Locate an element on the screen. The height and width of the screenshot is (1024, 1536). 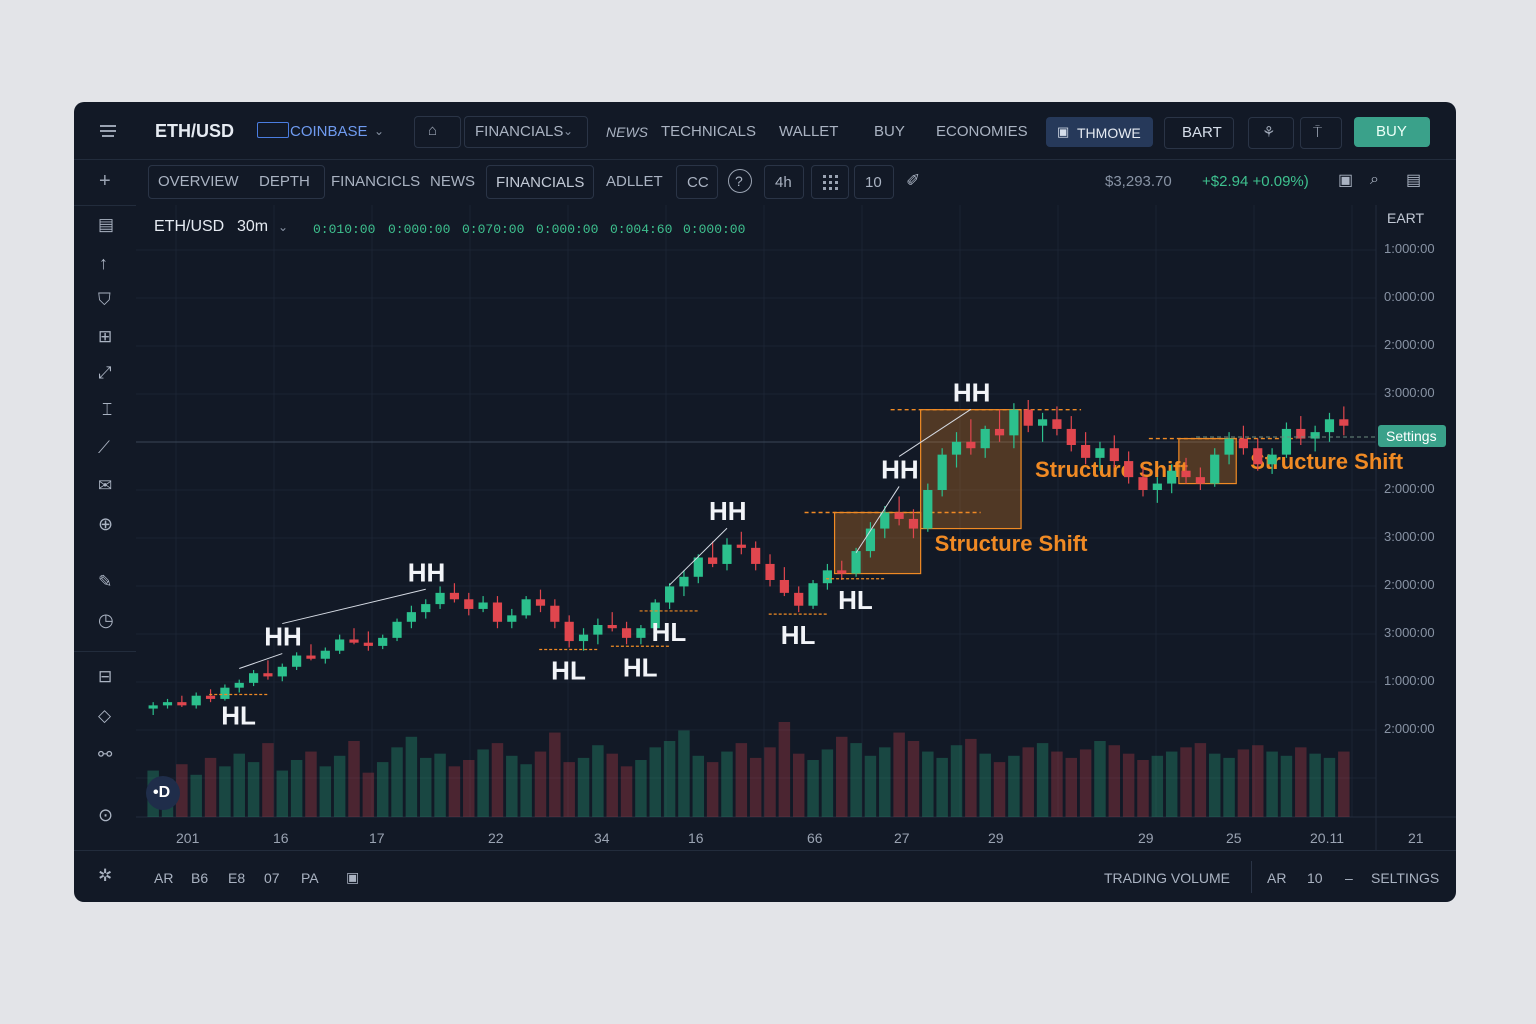
screenshot-icon: ▣ is located at coordinates (1346, 180).